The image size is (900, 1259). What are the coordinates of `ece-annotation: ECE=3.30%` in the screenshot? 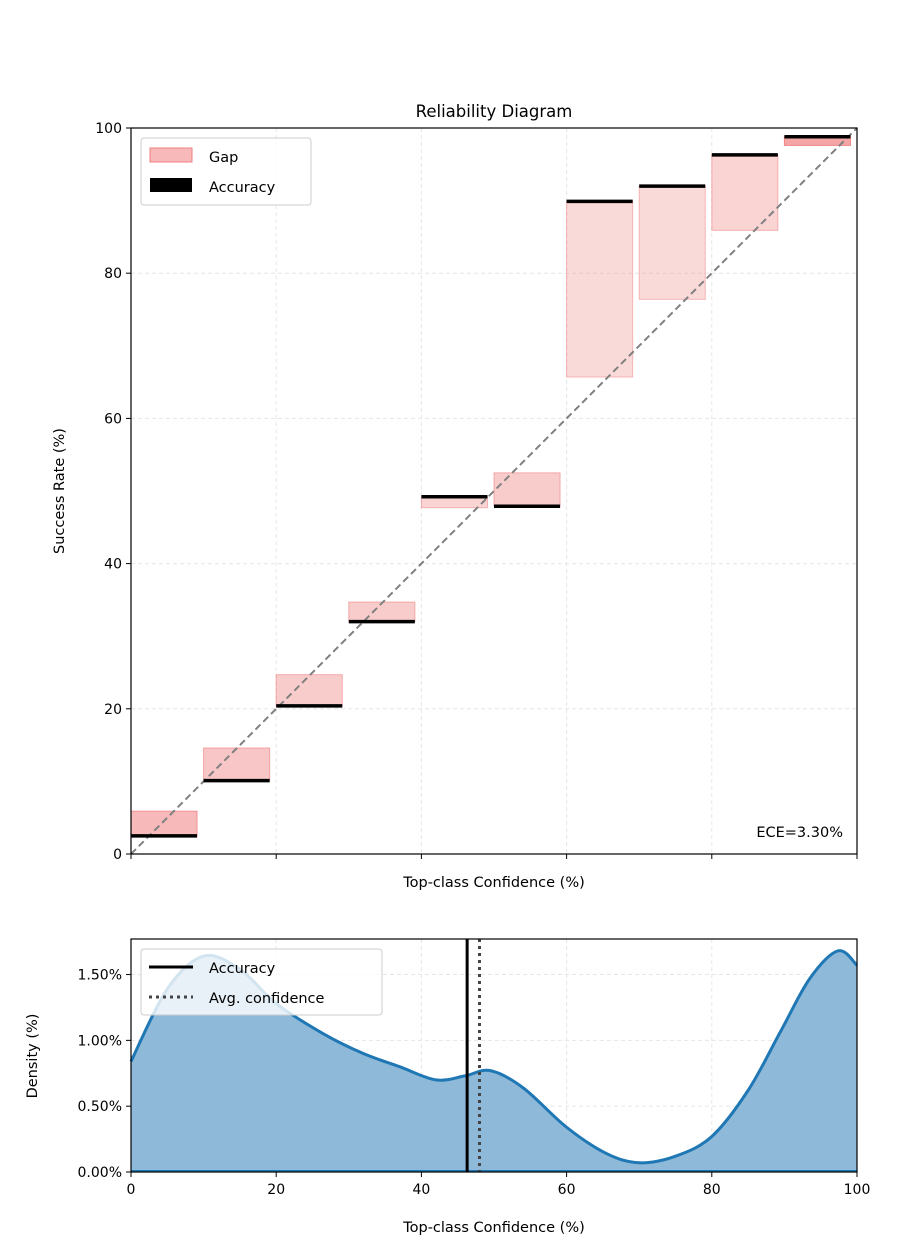 It's located at (799, 833).